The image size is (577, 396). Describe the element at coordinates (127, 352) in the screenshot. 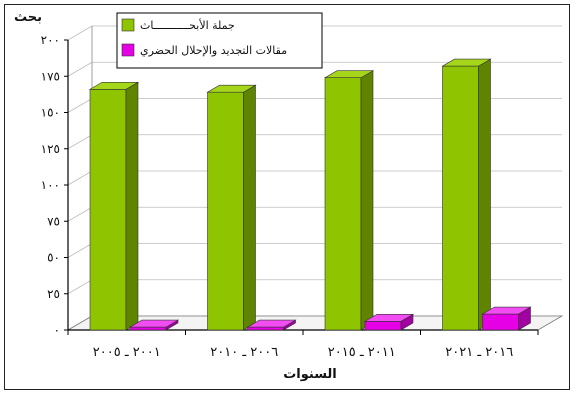

I see `x-tick-label: ٢٠٠١ ـ ٢٠٠٥` at that location.